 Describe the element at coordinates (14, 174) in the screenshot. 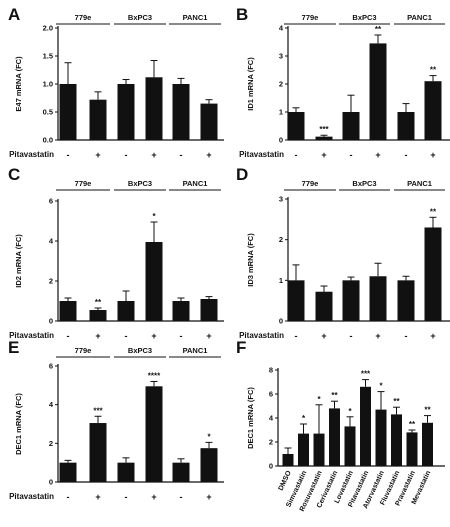

I see `panel-c-letter: C` at that location.